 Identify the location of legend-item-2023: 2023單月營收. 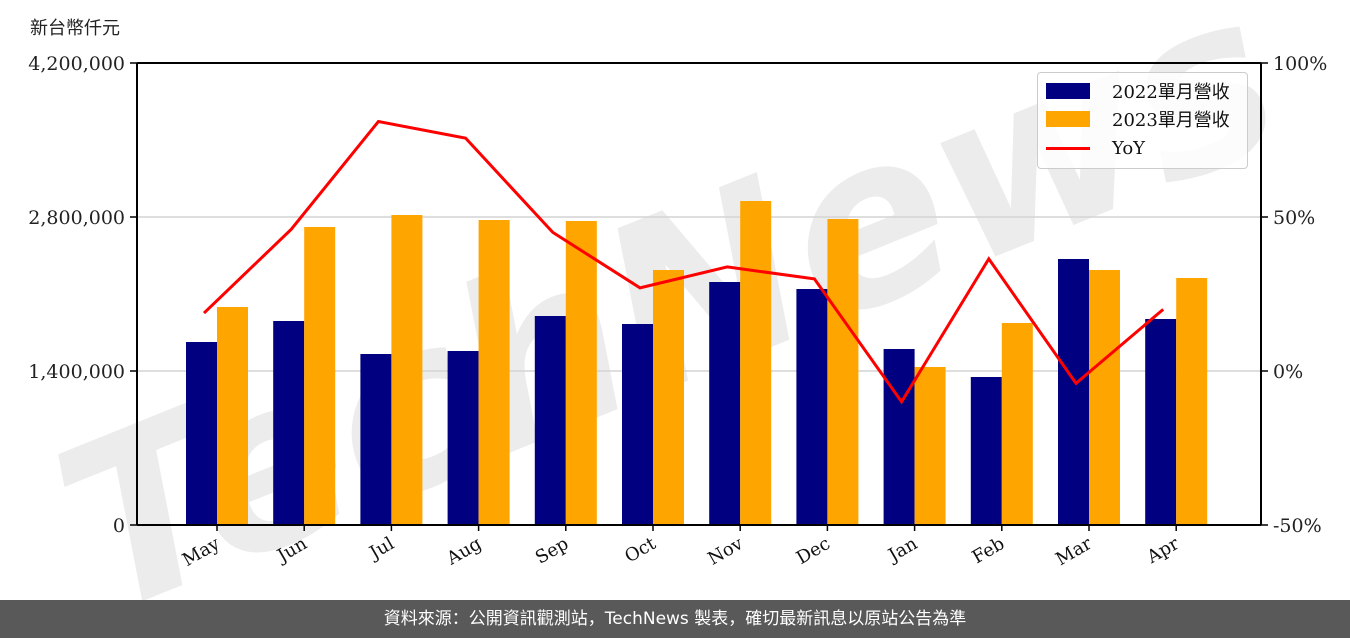
(1134, 119).